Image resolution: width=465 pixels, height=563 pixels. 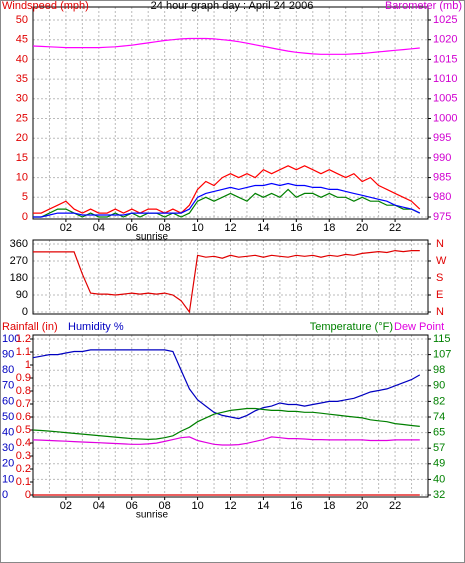 What do you see at coordinates (442, 339) in the screenshot?
I see `y2-tick-label: 115` at bounding box center [442, 339].